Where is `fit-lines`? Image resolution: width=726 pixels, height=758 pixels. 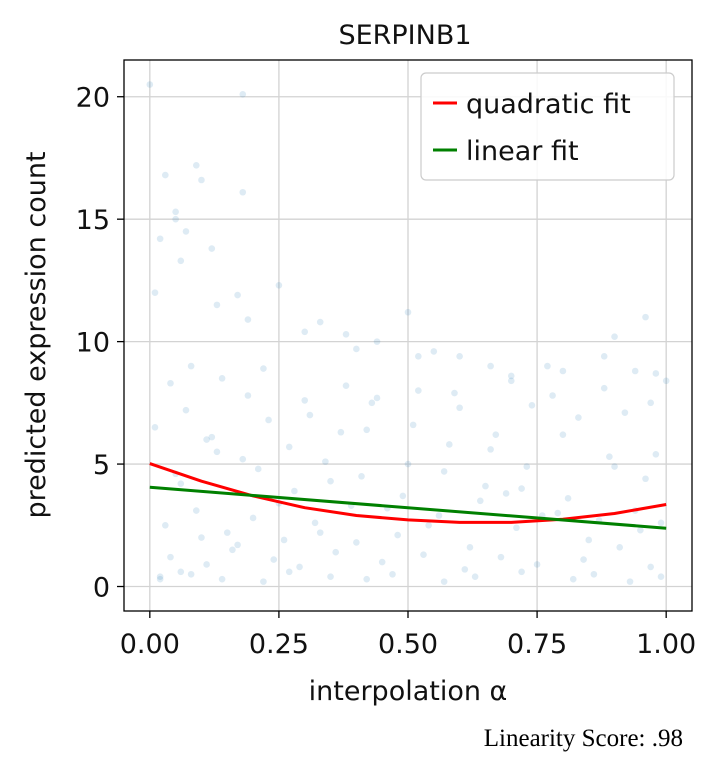
fit-lines is located at coordinates (408, 496).